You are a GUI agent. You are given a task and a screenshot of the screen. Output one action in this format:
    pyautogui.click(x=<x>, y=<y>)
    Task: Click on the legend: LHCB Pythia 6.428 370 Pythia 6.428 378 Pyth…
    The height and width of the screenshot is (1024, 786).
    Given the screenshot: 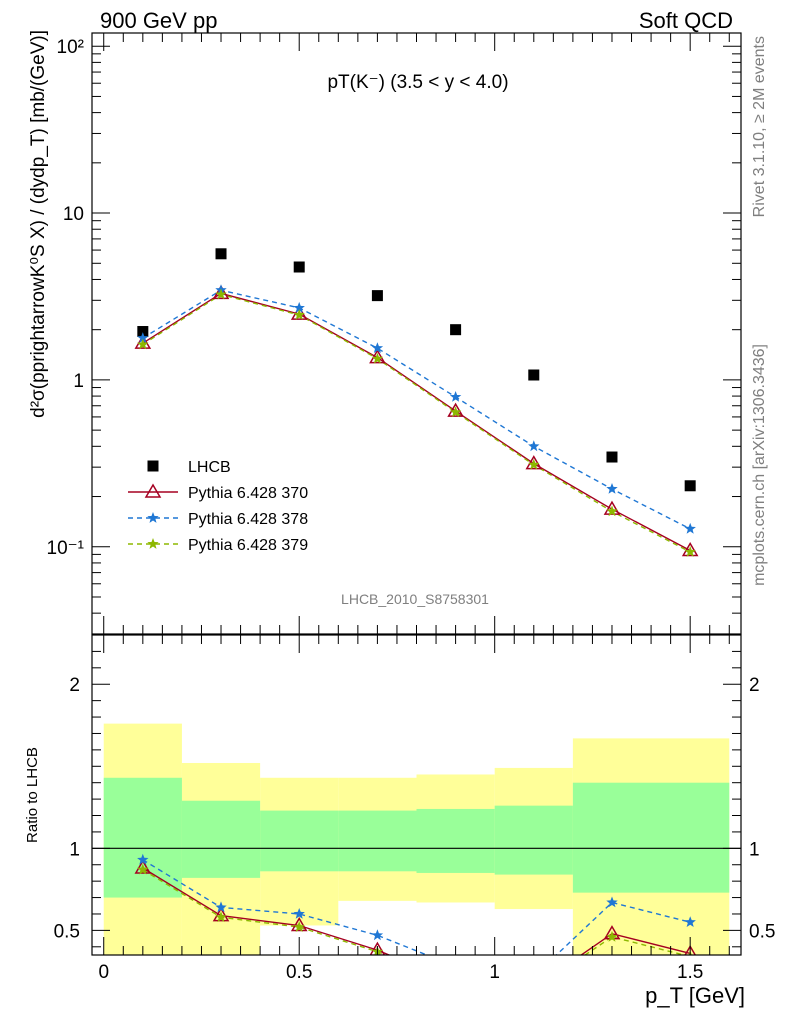 What is the action you would take?
    pyautogui.click(x=218, y=506)
    